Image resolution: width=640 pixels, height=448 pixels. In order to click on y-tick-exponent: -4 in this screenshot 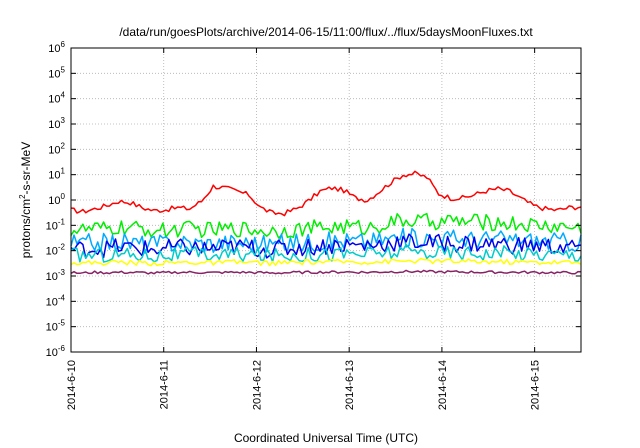, I will do `click(62, 297)`.